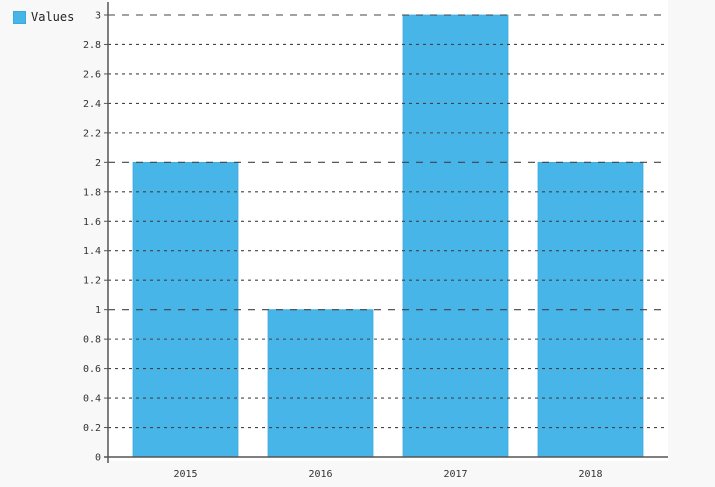 The image size is (715, 487). What do you see at coordinates (455, 236) in the screenshot?
I see `bar-2017` at bounding box center [455, 236].